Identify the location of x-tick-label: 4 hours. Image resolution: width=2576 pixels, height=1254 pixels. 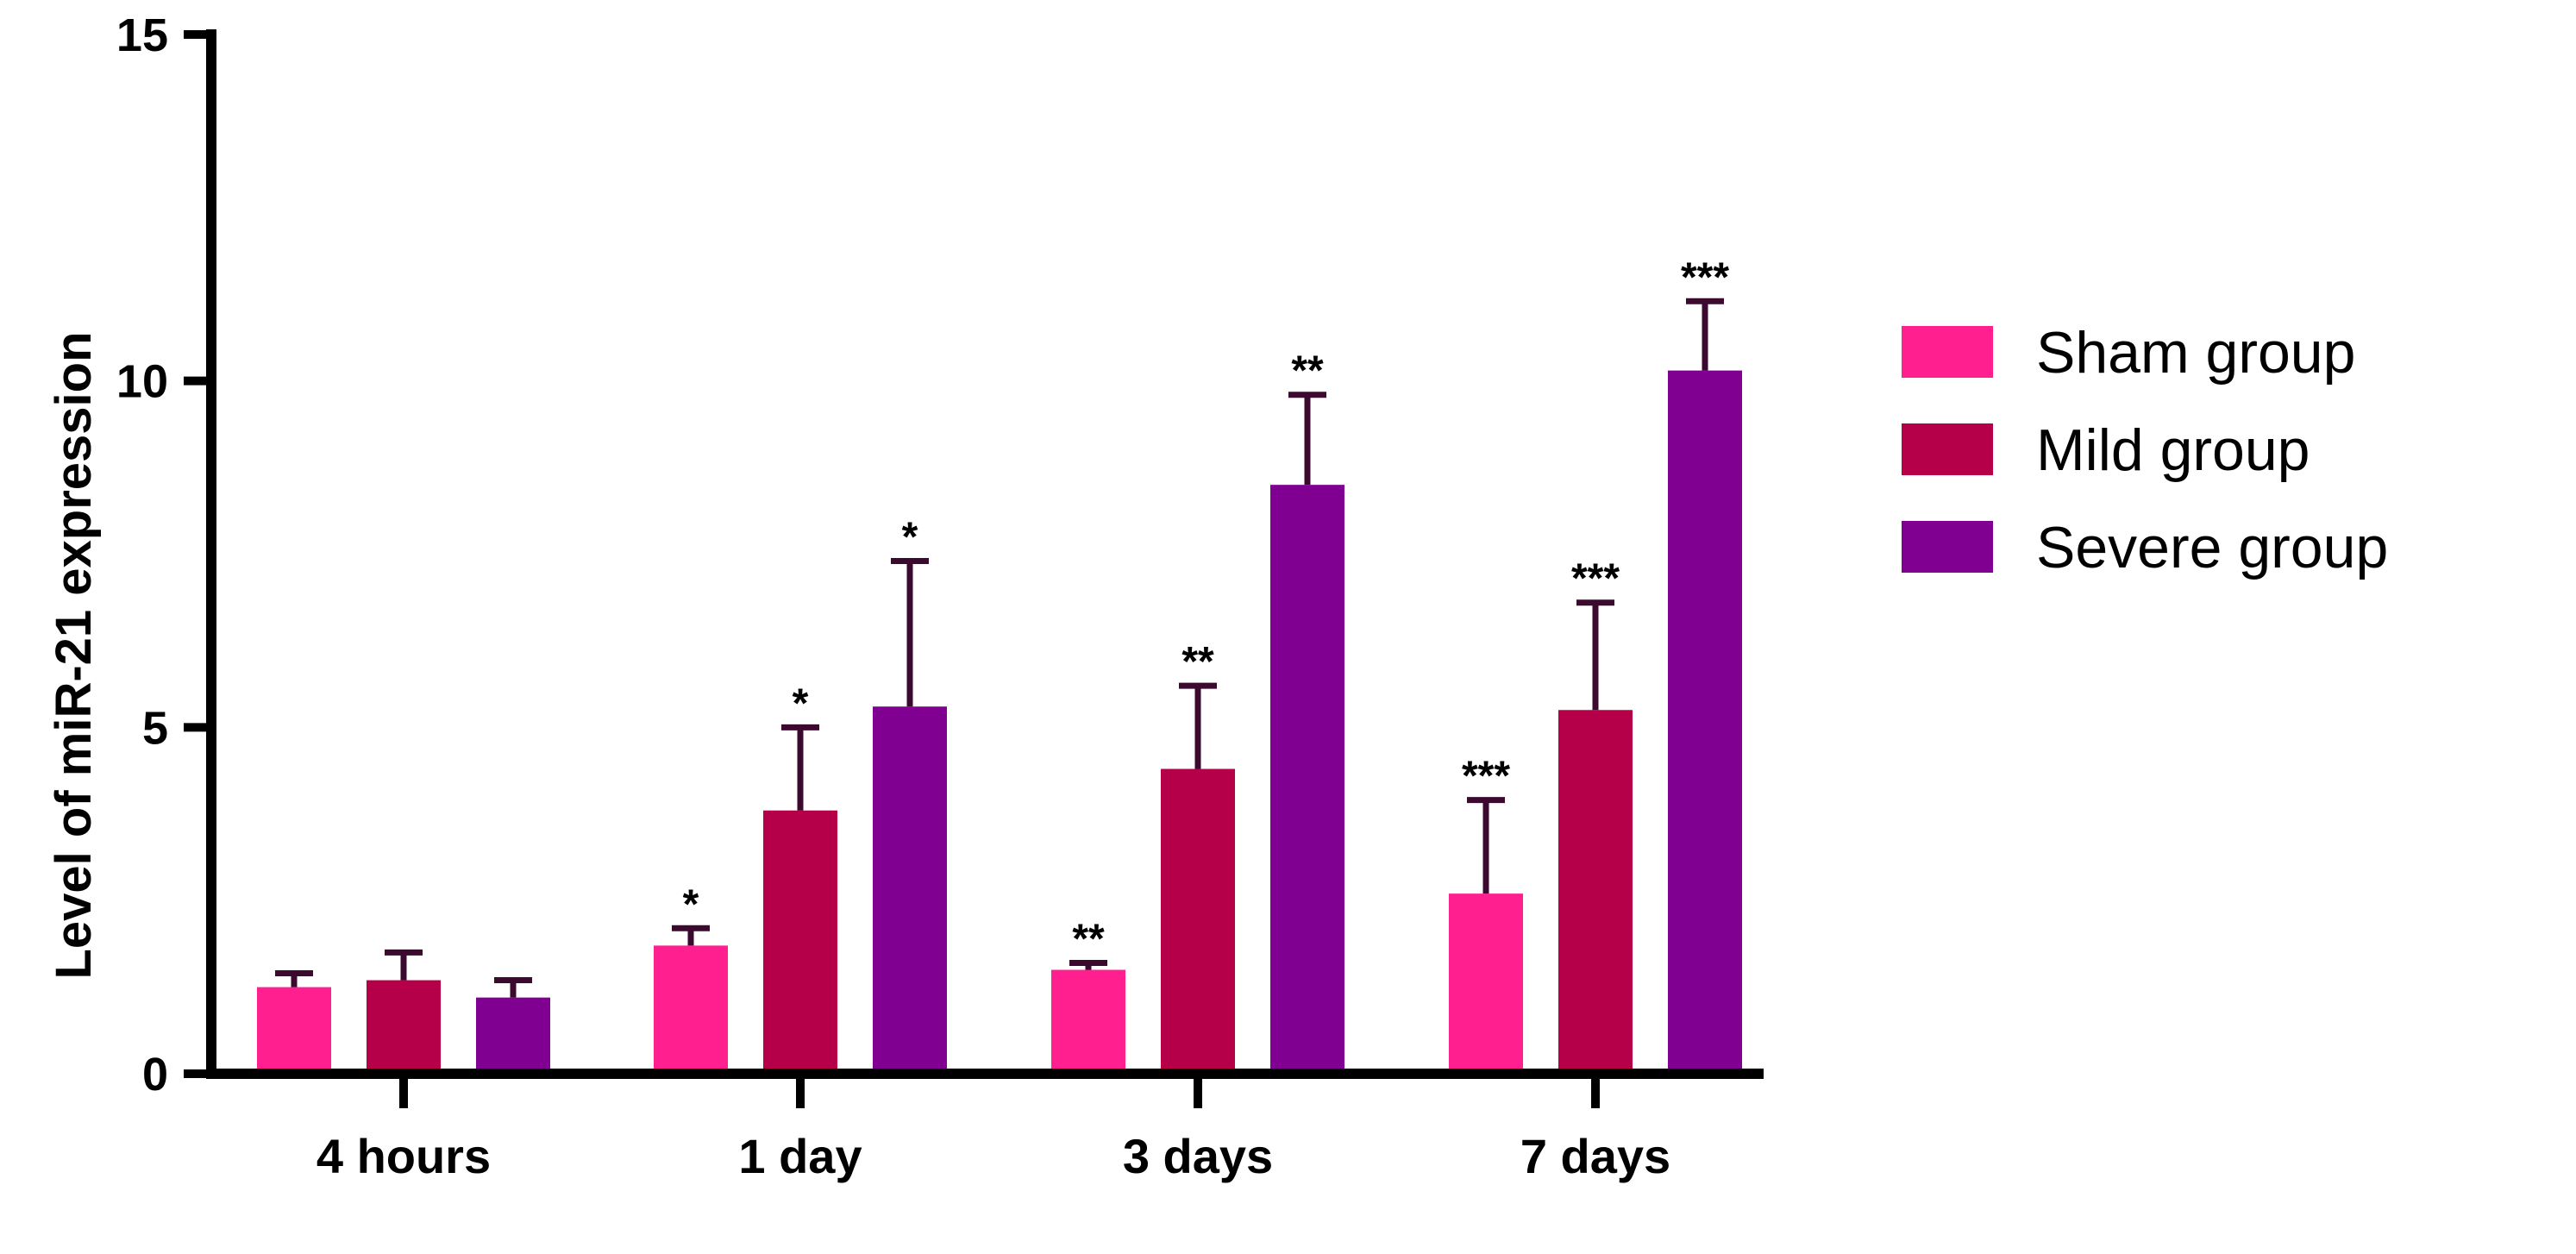
(404, 1156).